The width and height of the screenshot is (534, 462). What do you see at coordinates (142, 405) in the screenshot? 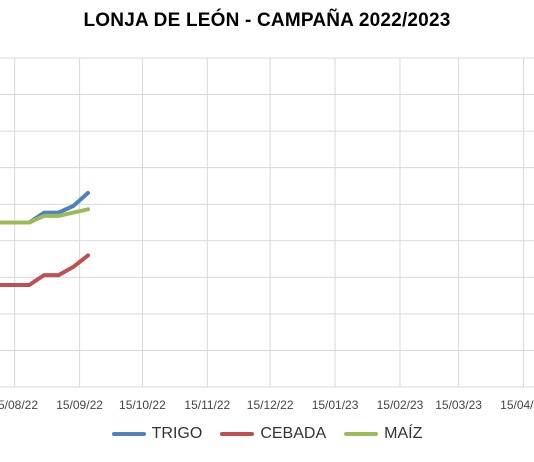
I see `x-tick-label: 15/10/22` at bounding box center [142, 405].